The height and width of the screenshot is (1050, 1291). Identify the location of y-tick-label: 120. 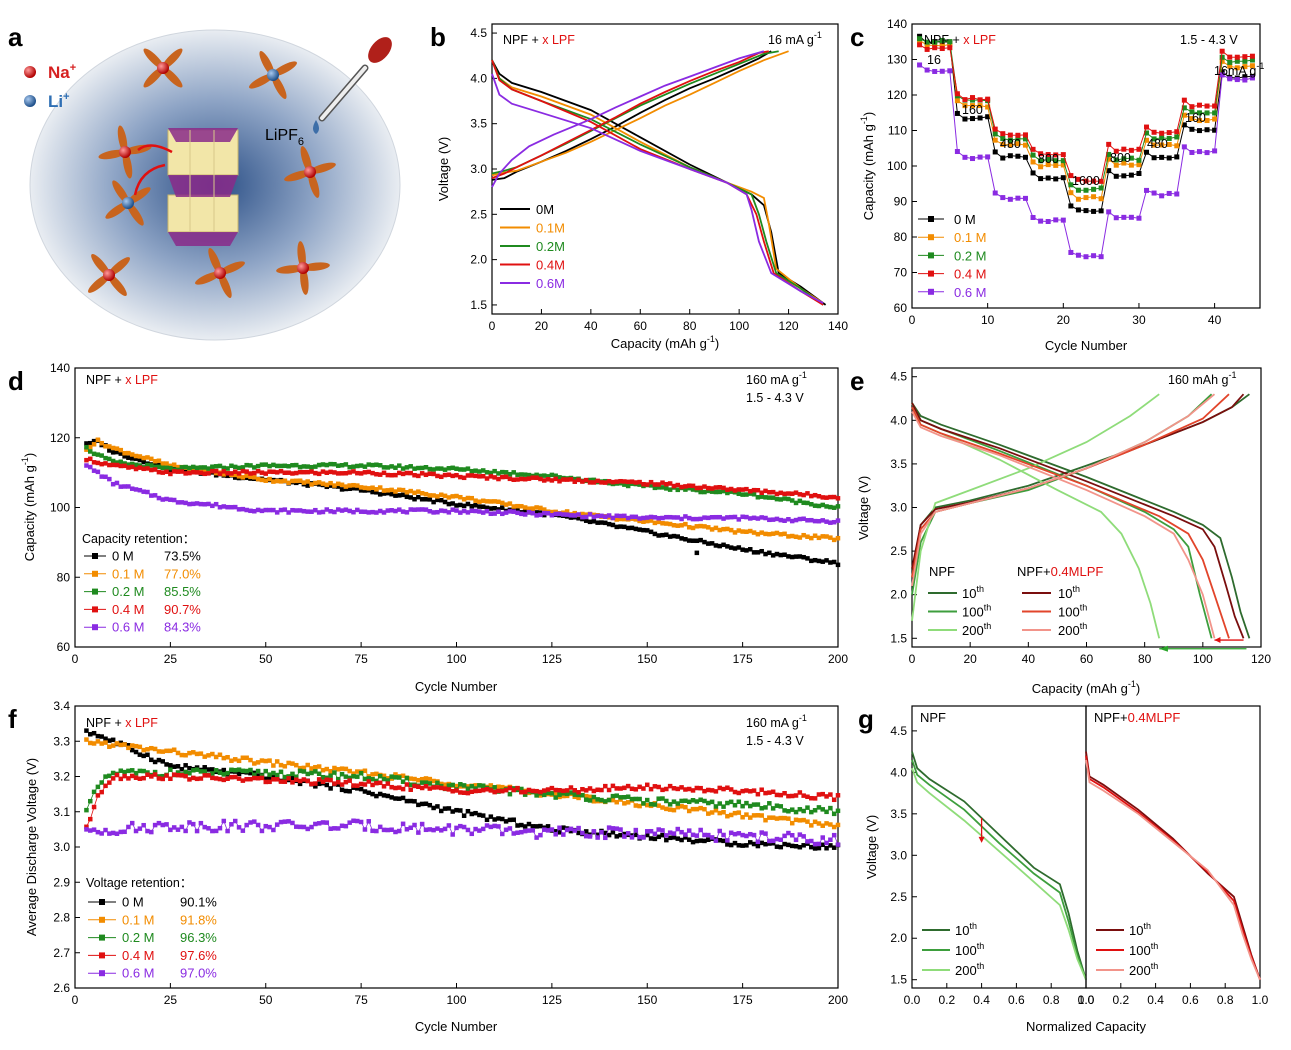
(897, 95).